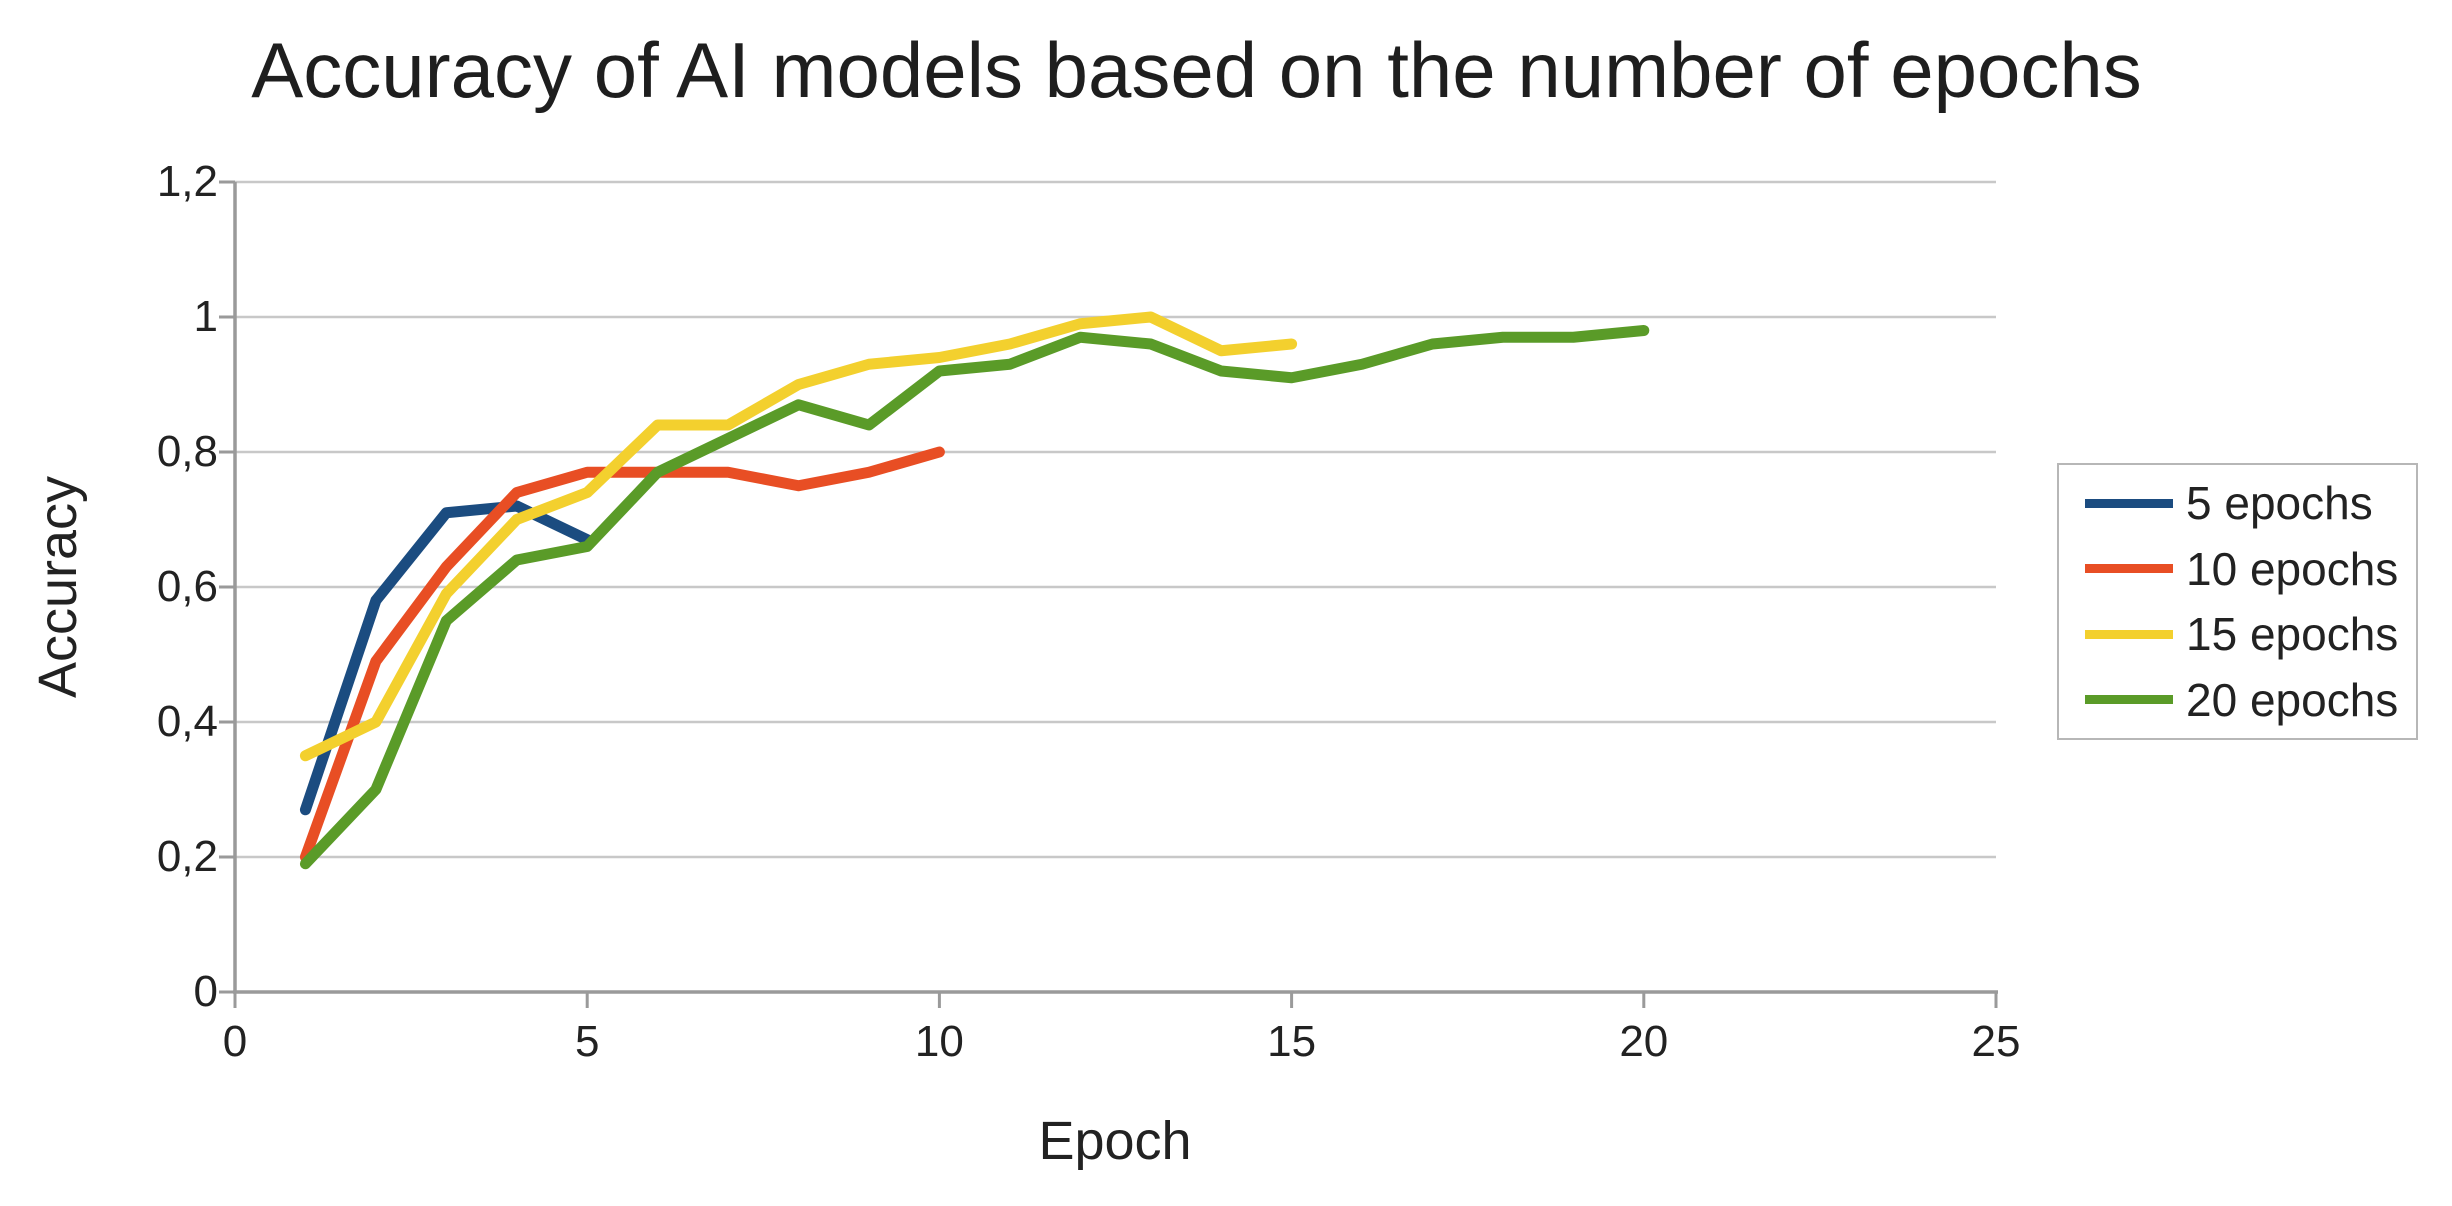  I want to click on x-axis-title: Epoch, so click(1115, 1141).